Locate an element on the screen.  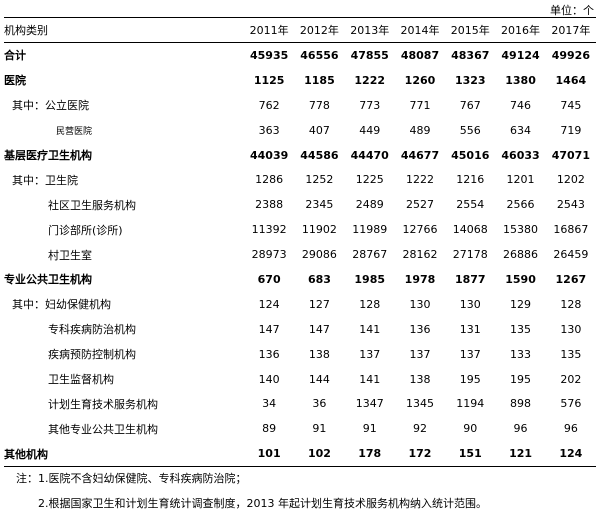
cell: 1252 is located at coordinates (319, 180).